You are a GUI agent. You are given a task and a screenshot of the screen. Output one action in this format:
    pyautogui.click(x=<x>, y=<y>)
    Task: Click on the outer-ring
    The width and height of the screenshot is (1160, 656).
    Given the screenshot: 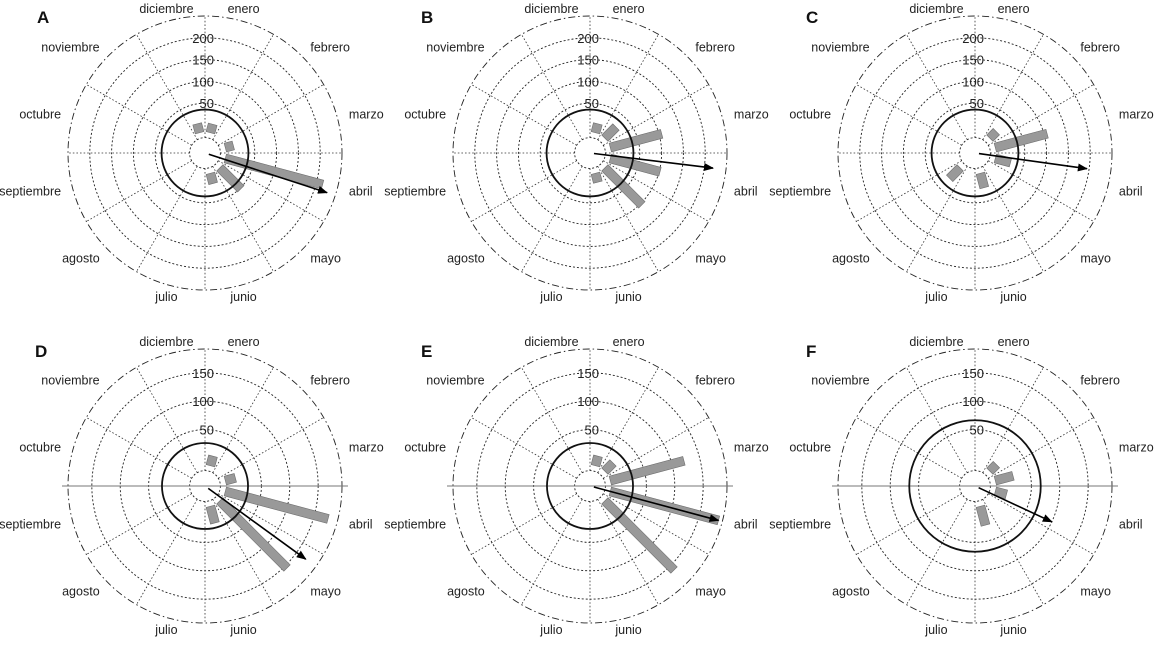 What is the action you would take?
    pyautogui.click(x=590, y=153)
    